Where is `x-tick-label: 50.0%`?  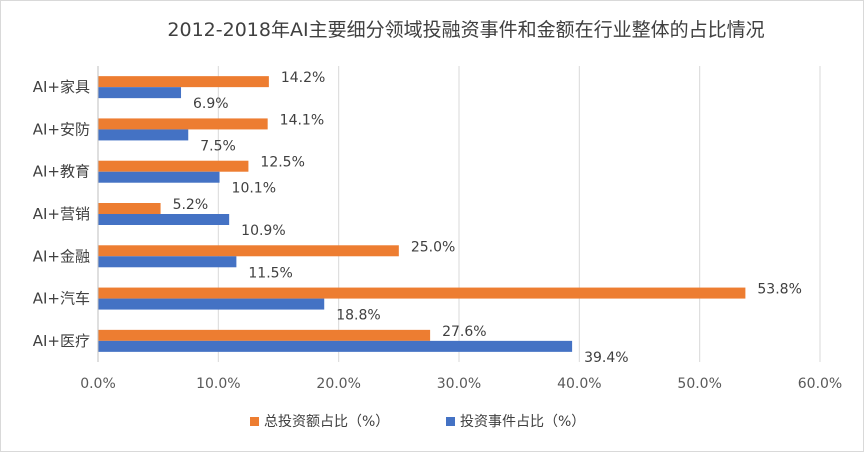
x-tick-label: 50.0% is located at coordinates (699, 384).